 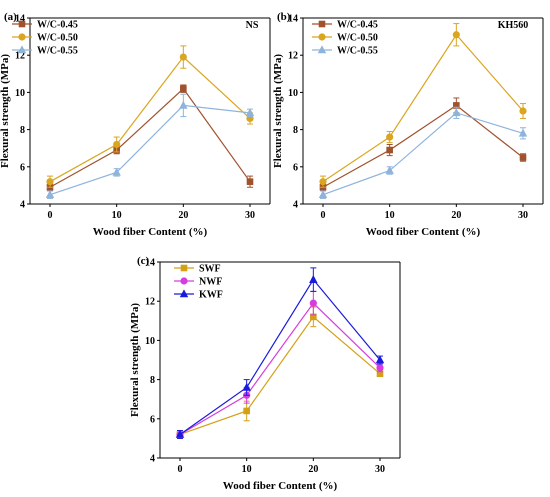 What do you see at coordinates (295, 130) in the screenshot?
I see `panel-b-y-tick-label: 8` at bounding box center [295, 130].